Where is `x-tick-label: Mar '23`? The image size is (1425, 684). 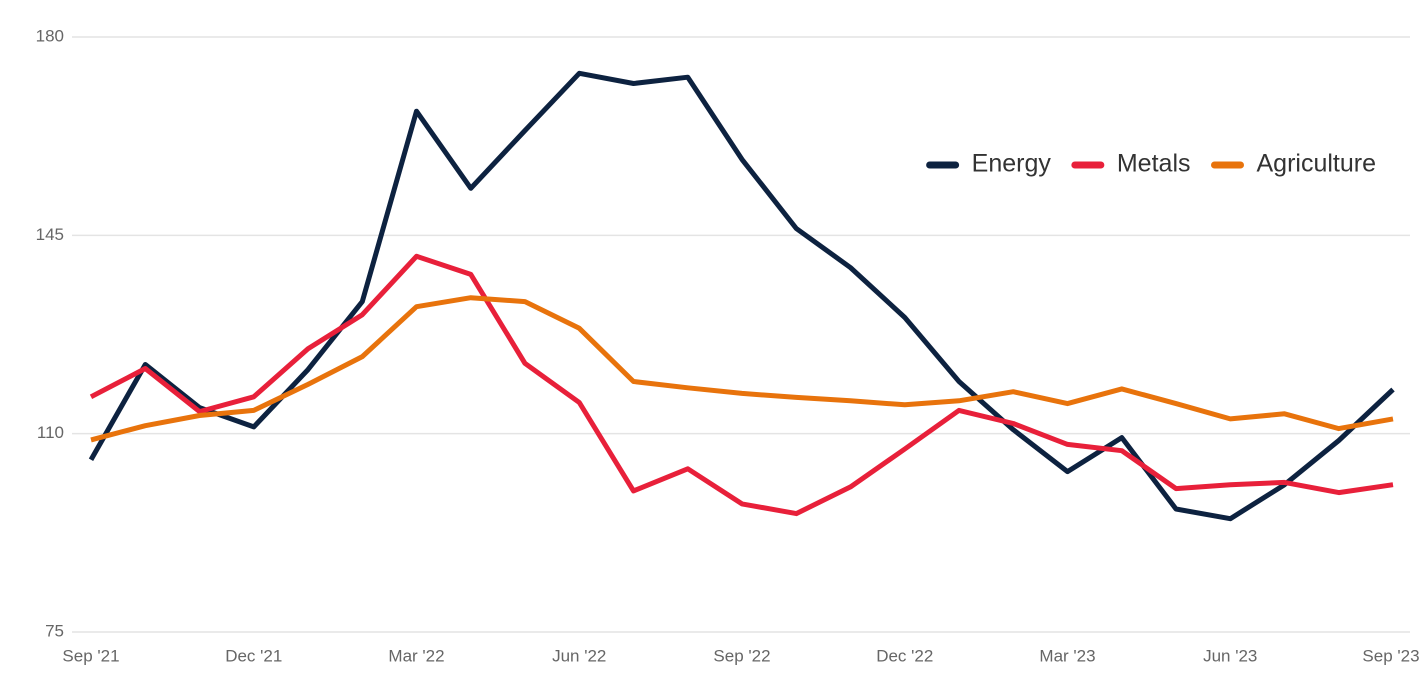 x-tick-label: Mar '23 is located at coordinates (1067, 655).